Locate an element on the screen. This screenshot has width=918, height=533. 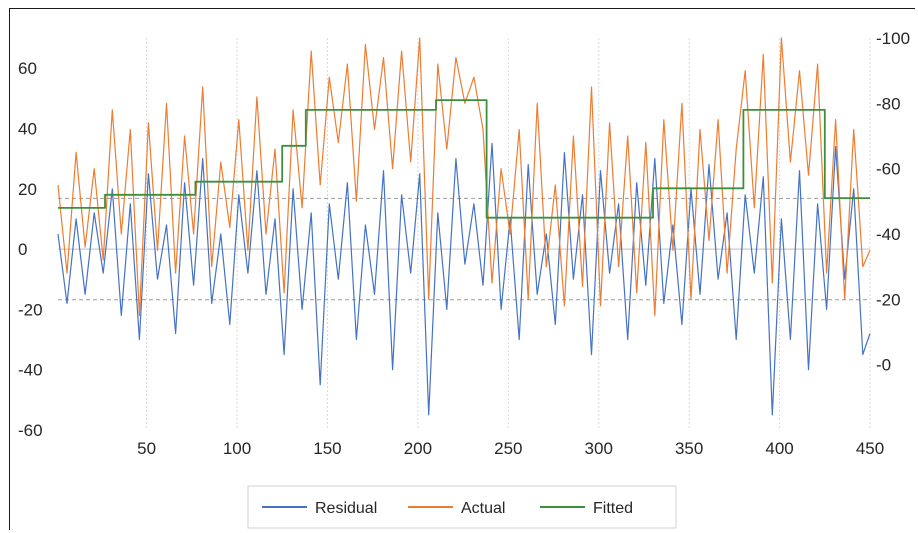
x-tick-label: 150 is located at coordinates (327, 448).